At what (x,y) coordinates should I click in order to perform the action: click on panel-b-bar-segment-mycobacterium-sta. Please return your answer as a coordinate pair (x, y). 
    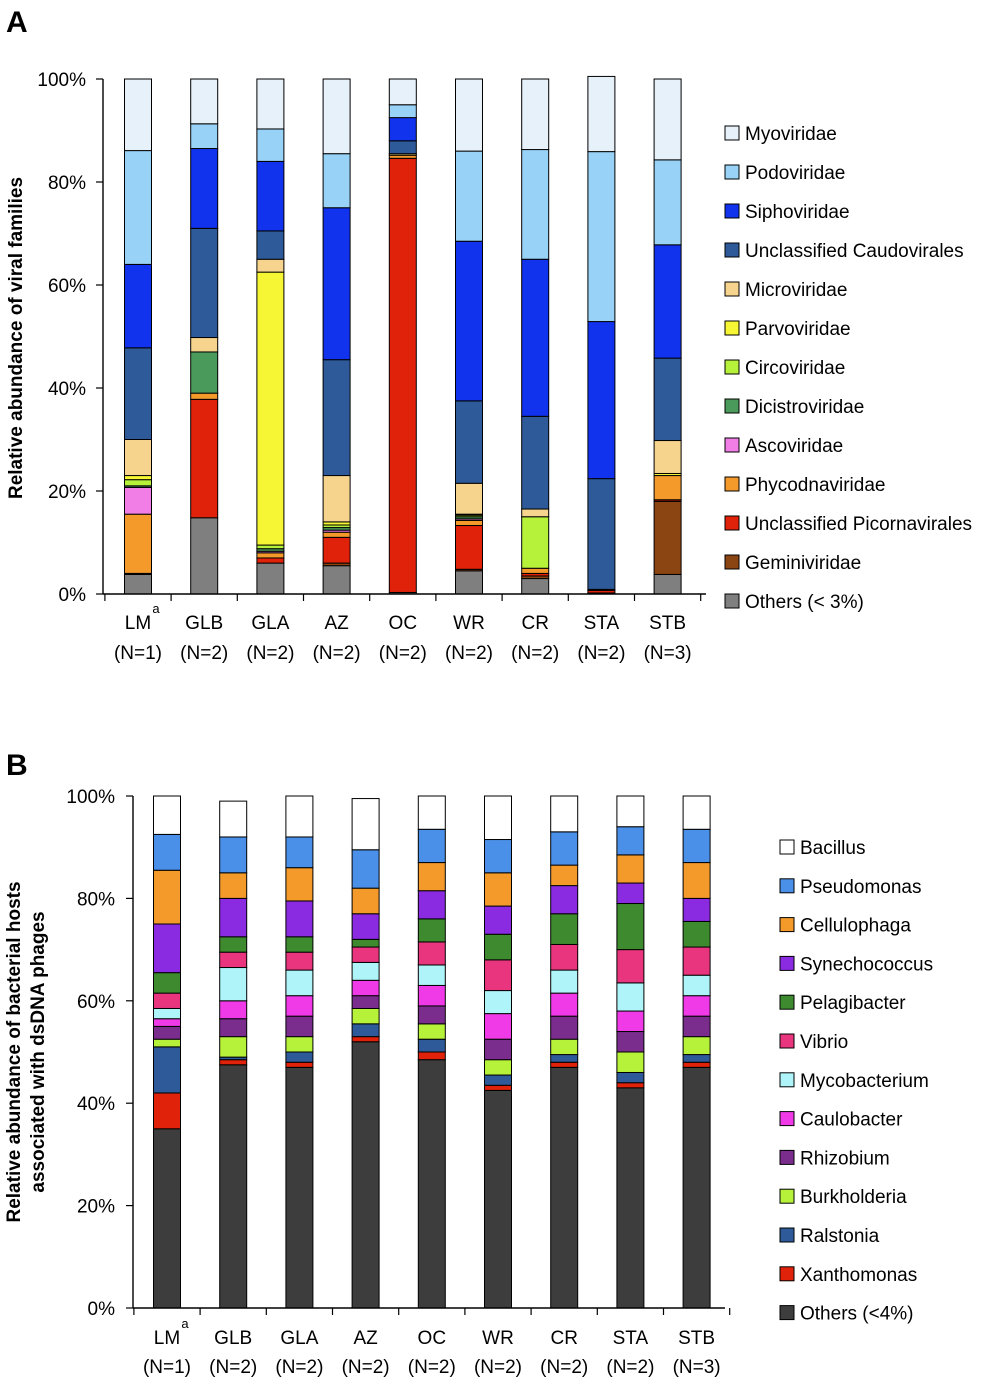
    Looking at the image, I should click on (630, 997).